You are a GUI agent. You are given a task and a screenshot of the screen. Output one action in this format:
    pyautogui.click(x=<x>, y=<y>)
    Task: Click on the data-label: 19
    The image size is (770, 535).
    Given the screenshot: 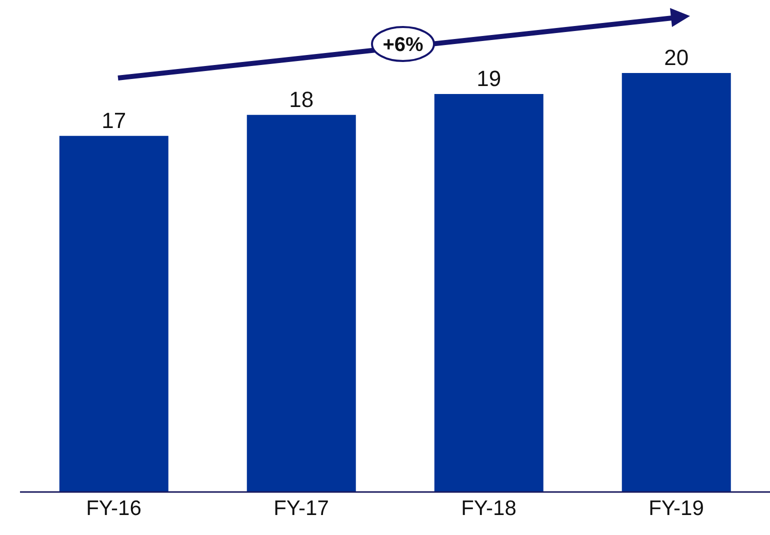 What is the action you would take?
    pyautogui.click(x=489, y=78)
    